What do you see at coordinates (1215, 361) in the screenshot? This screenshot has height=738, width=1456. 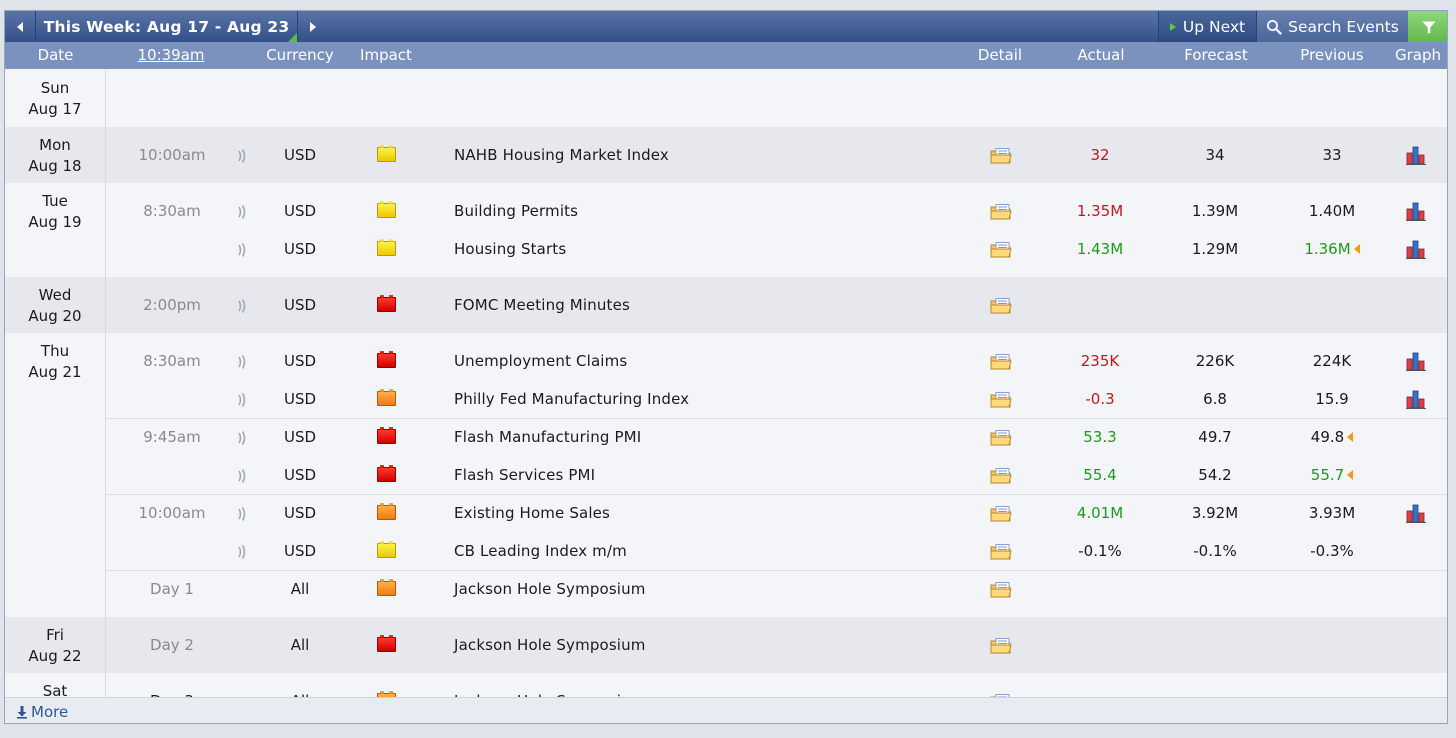 I see `event-forecast: 226K` at bounding box center [1215, 361].